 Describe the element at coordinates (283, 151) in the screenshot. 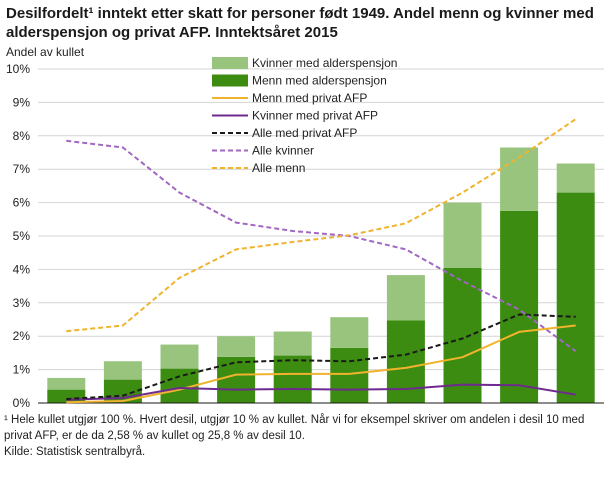

I see `legend-label: Alle kvinner` at that location.